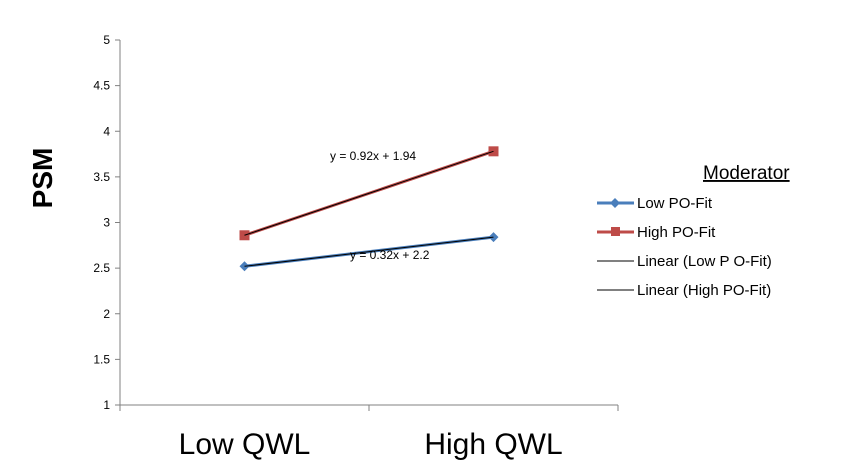 Image resolution: width=844 pixels, height=472 pixels. Describe the element at coordinates (676, 232) in the screenshot. I see `legend-label: High PO-Fit` at that location.